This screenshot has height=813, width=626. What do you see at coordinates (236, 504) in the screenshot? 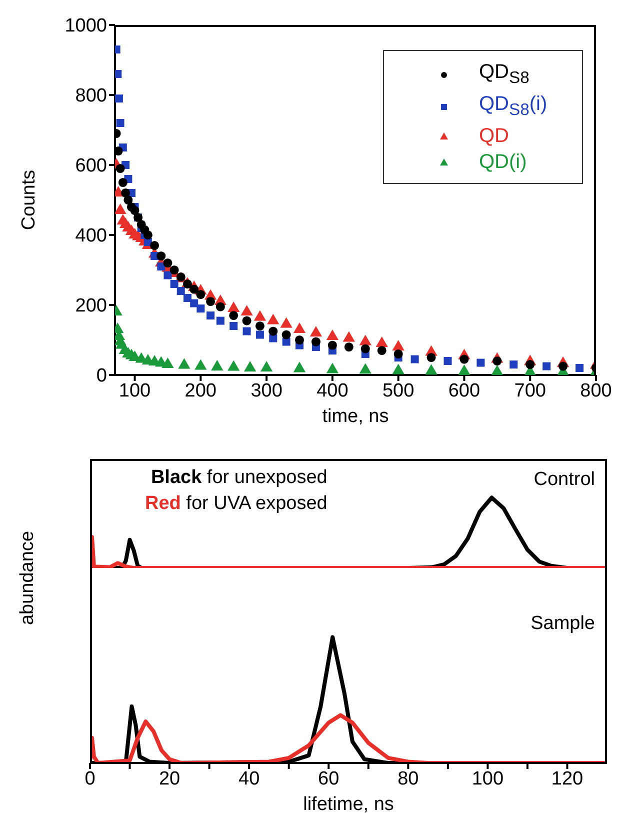
I see `annotation: Red for UVA exposed` at bounding box center [236, 504].